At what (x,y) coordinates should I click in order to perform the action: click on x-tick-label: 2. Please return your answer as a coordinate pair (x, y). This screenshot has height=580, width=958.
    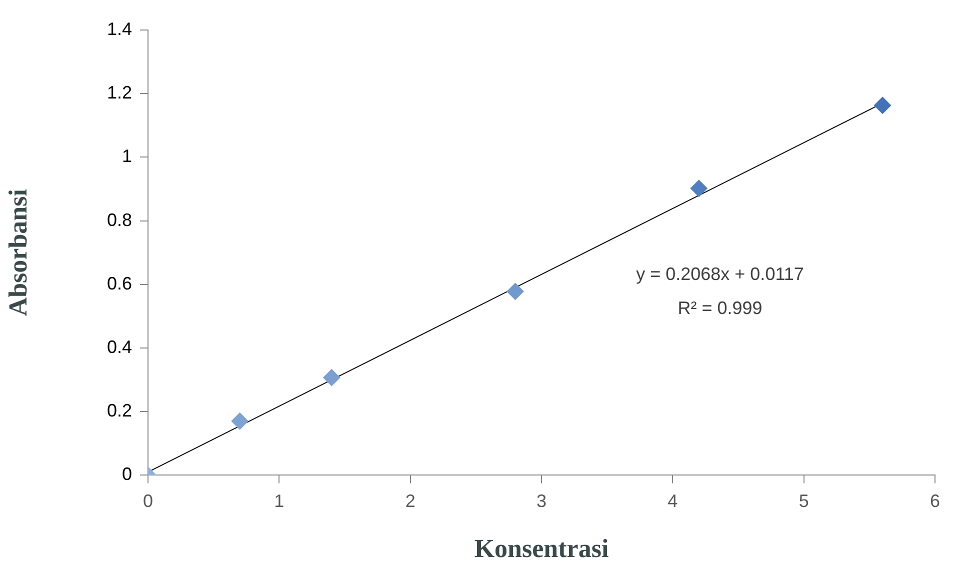
    Looking at the image, I should click on (410, 500).